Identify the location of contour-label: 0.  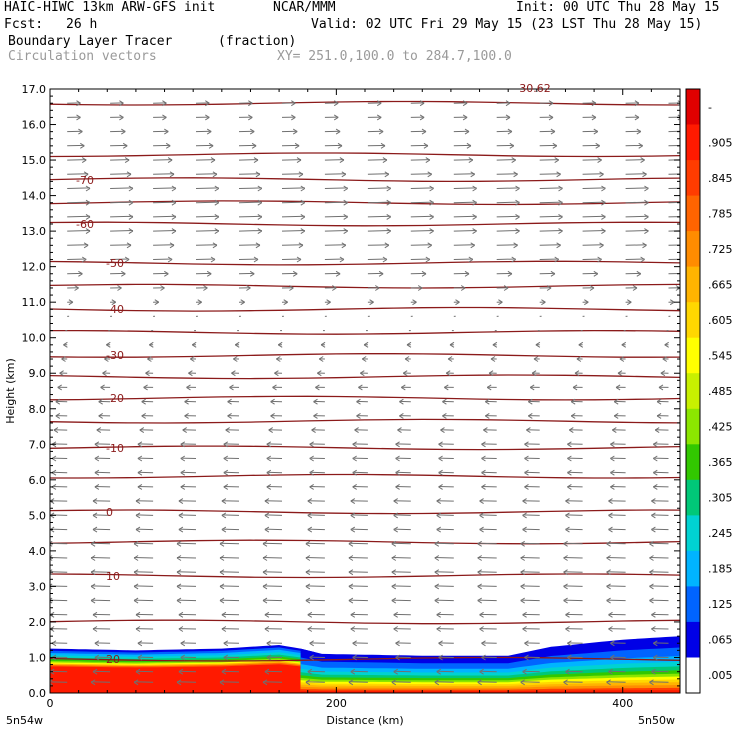
(109, 512).